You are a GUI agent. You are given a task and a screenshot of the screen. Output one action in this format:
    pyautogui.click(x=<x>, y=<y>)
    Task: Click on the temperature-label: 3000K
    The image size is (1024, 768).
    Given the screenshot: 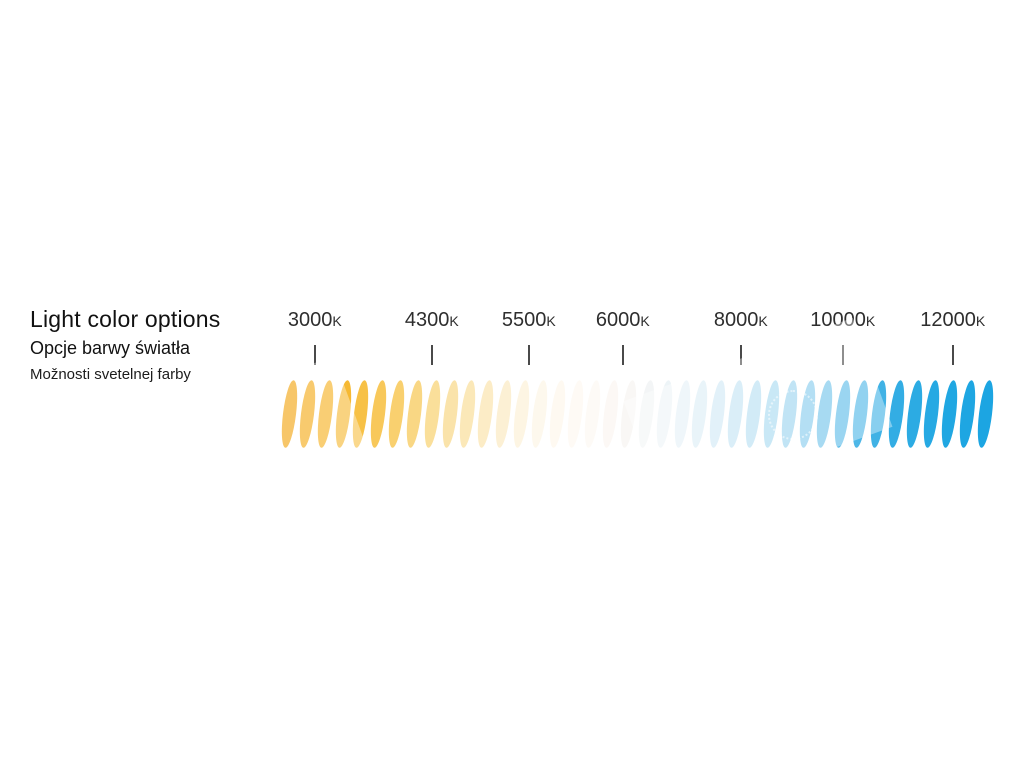 What is the action you would take?
    pyautogui.click(x=315, y=320)
    